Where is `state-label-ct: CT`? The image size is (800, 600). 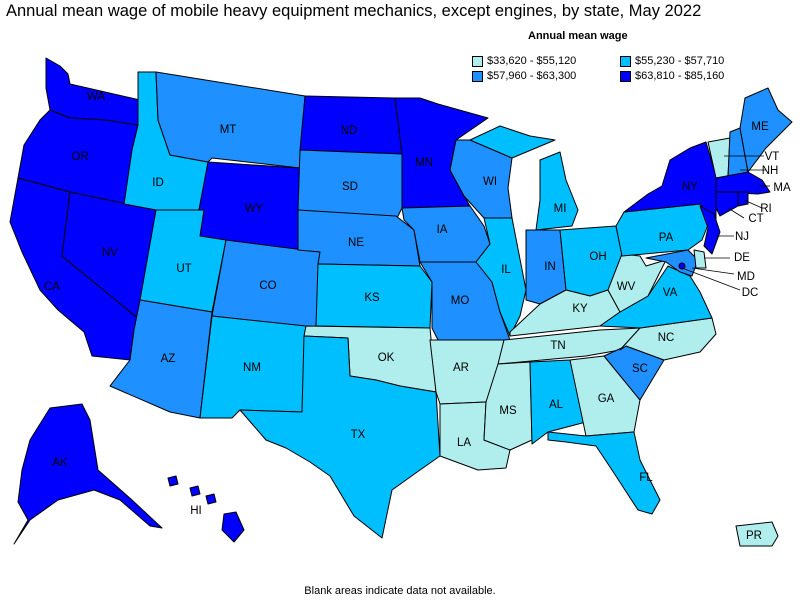
state-label-ct: CT is located at coordinates (755, 219).